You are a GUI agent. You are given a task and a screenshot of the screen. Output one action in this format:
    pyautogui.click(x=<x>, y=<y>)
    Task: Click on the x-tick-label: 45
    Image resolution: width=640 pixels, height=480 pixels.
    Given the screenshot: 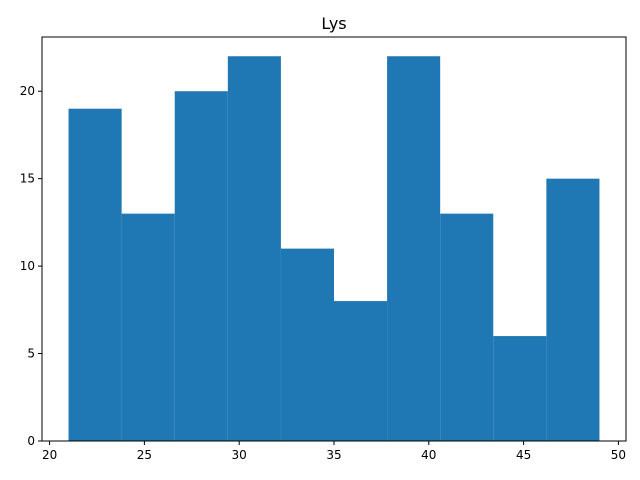 What is the action you would take?
    pyautogui.click(x=523, y=455)
    